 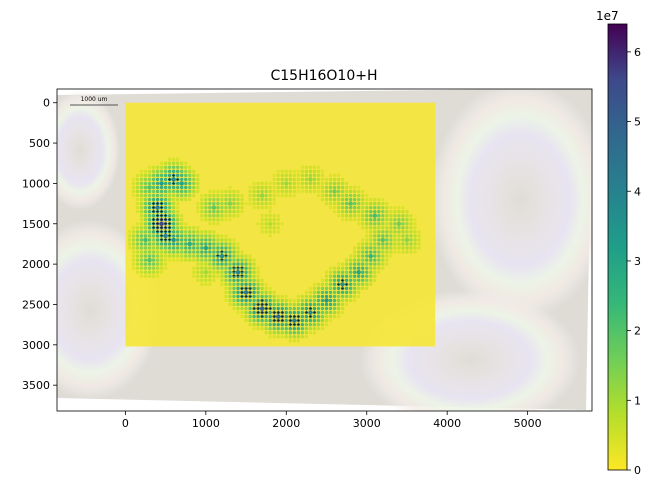 I want to click on colorbar-gradient, so click(x=617, y=247).